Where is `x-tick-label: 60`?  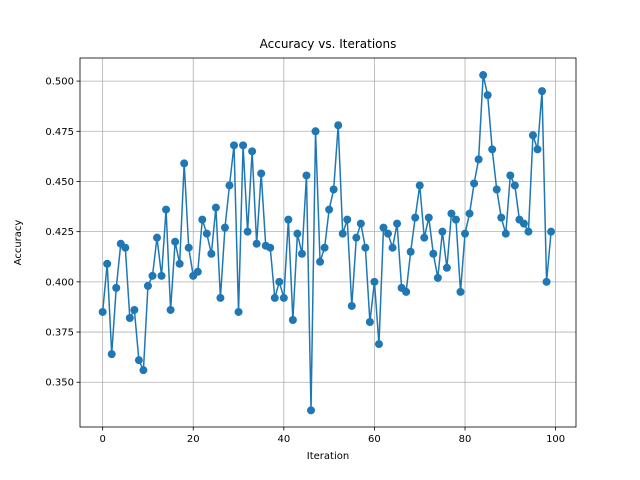 x-tick-label: 60 is located at coordinates (374, 439).